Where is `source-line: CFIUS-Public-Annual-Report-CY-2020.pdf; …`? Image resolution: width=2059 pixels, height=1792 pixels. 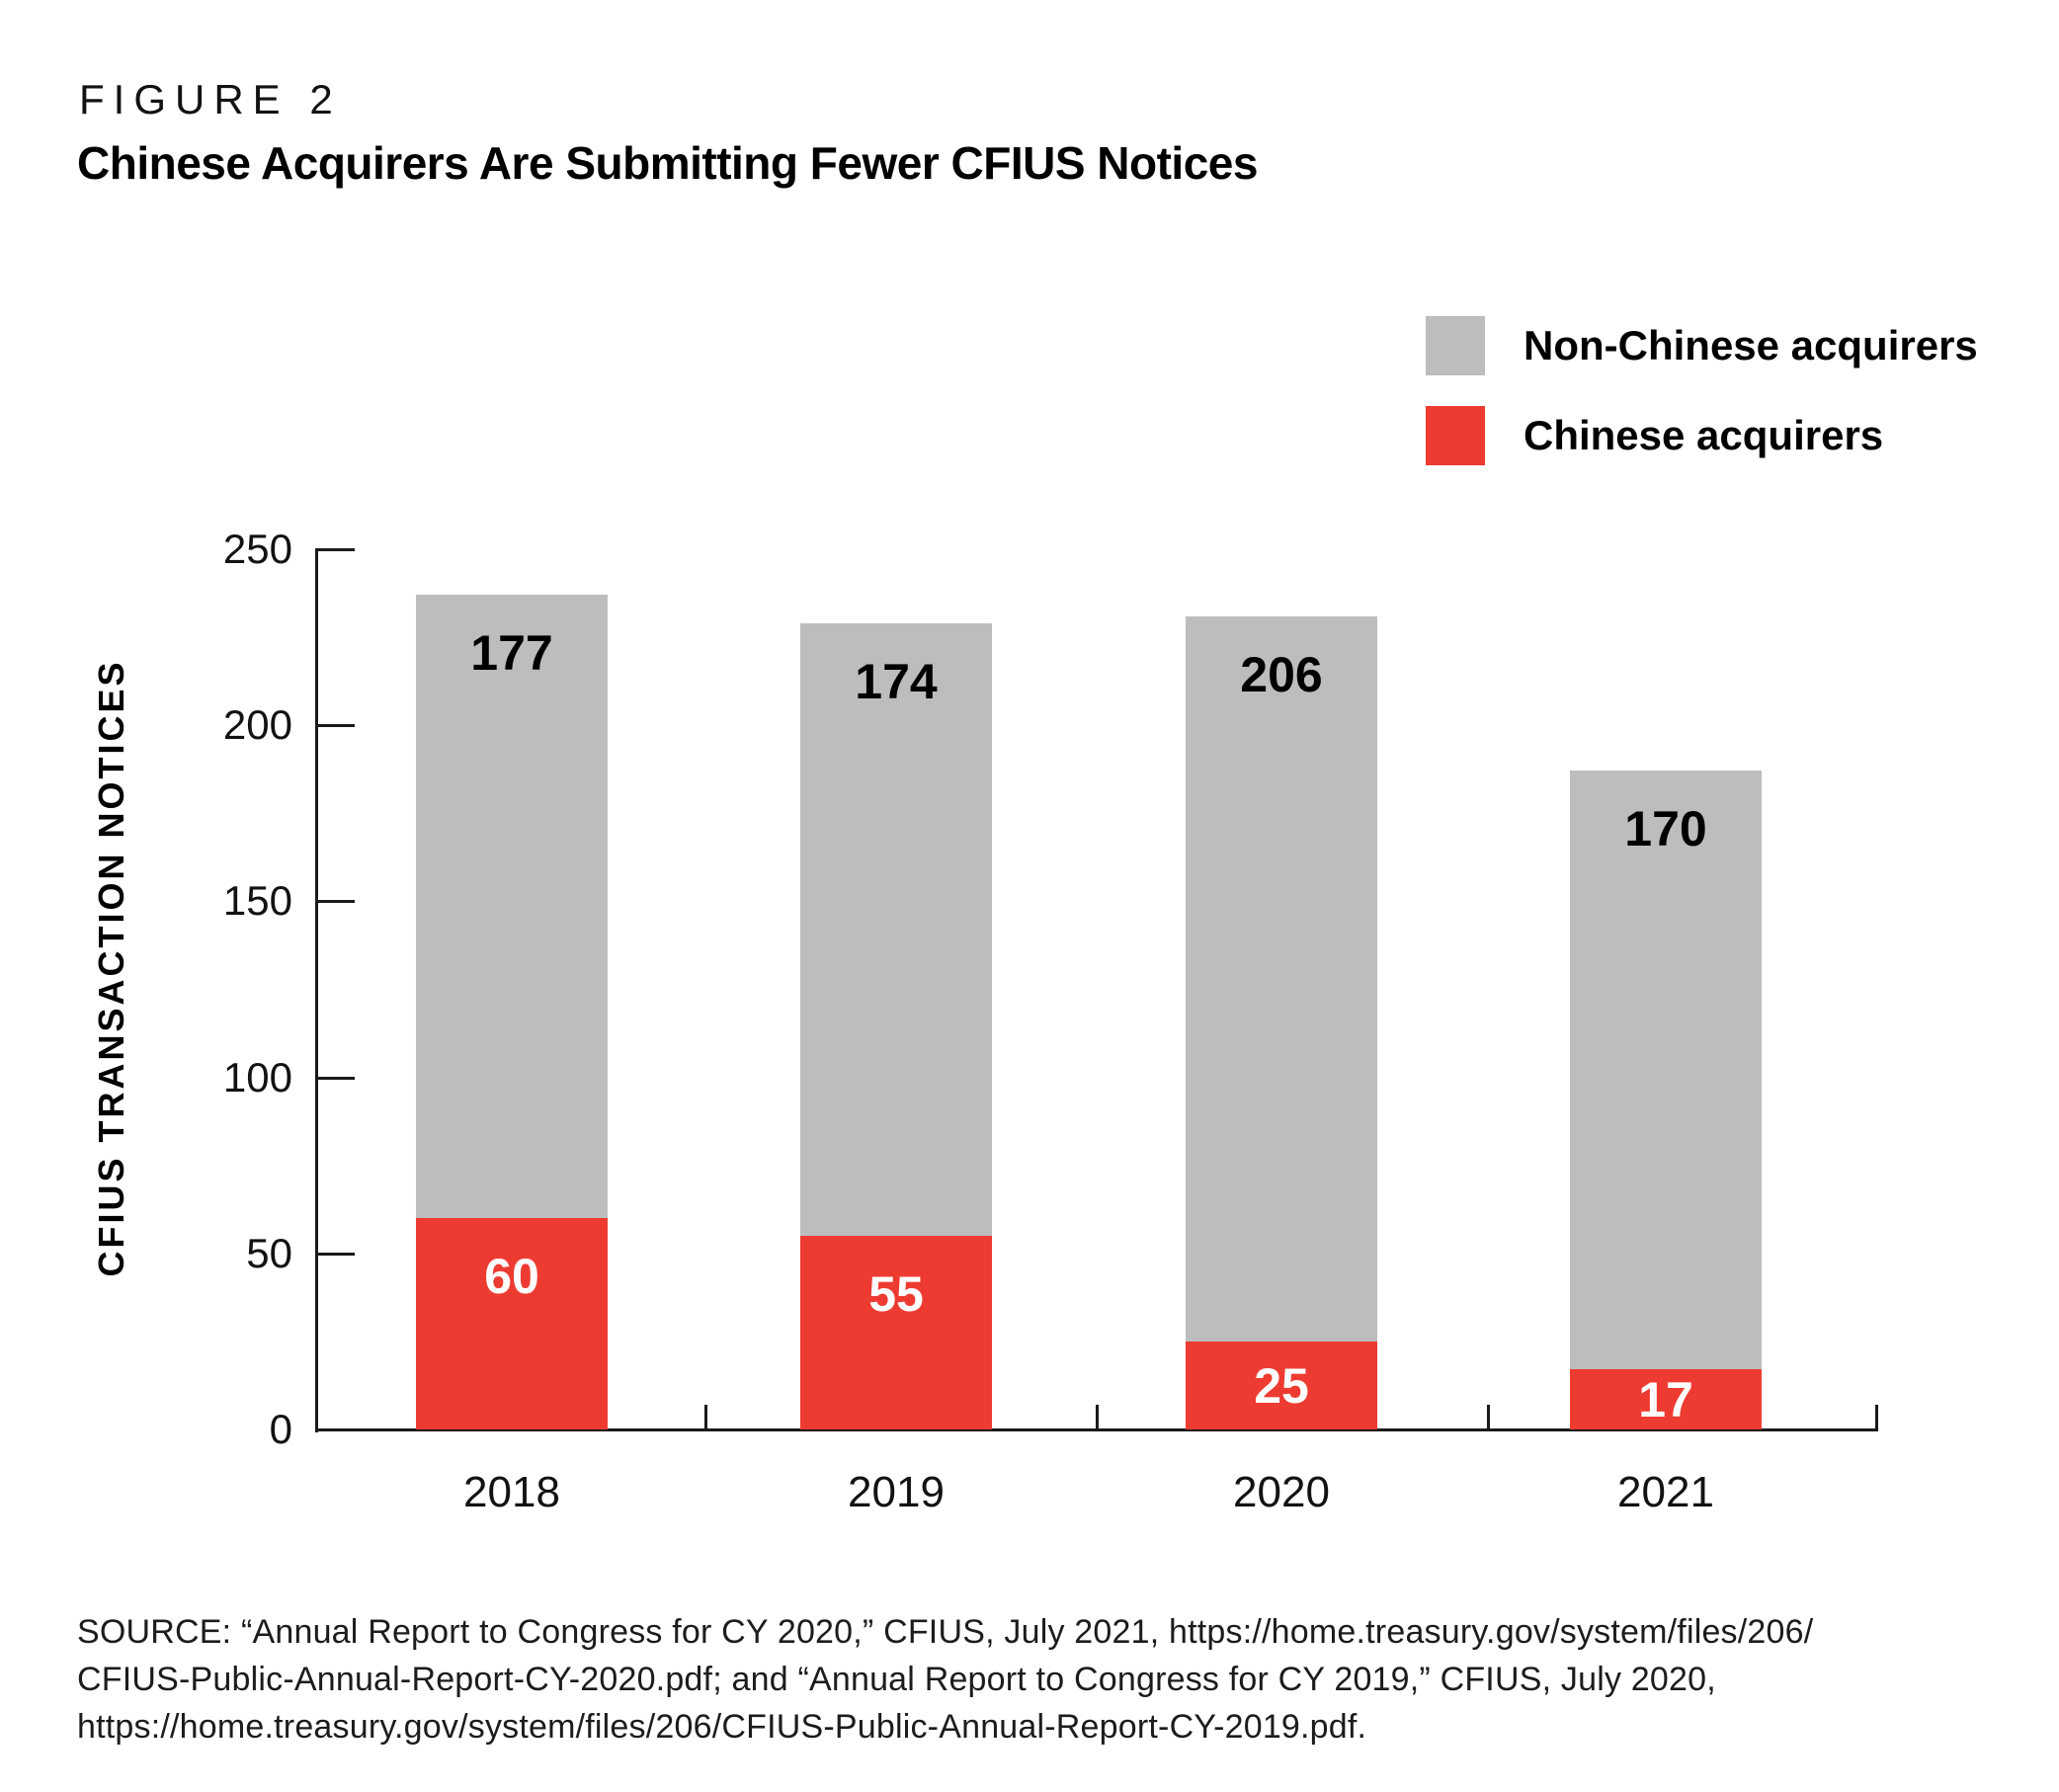
source-line: CFIUS-Public-Annual-Report-CY-2020.pdf; … is located at coordinates (896, 1680).